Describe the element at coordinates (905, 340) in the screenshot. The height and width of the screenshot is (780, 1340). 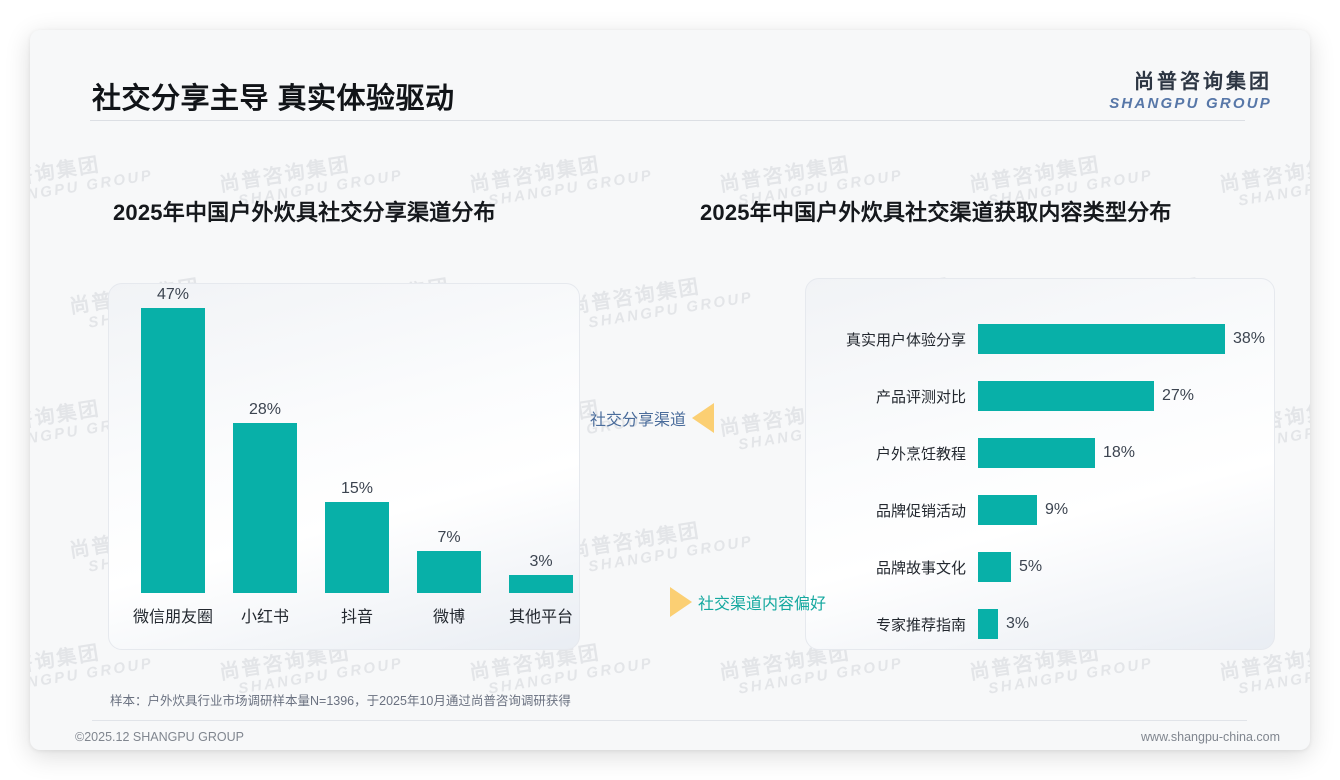
I see `bar-category-label: 真实用户体验分享` at that location.